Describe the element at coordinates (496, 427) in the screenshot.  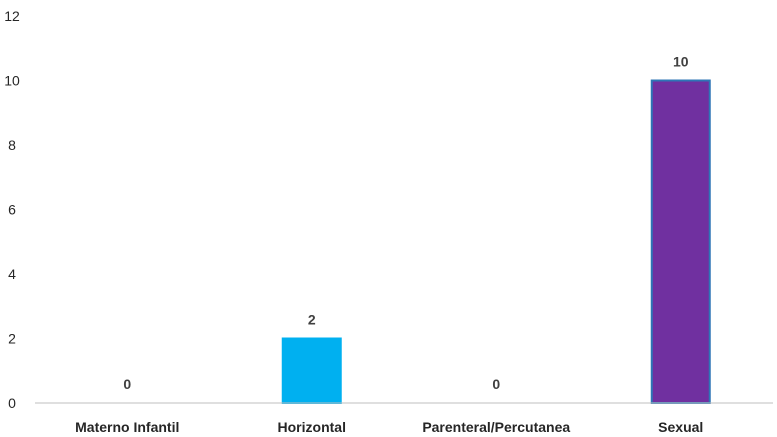
I see `x-category-label: Parenteral/Percutanea` at that location.